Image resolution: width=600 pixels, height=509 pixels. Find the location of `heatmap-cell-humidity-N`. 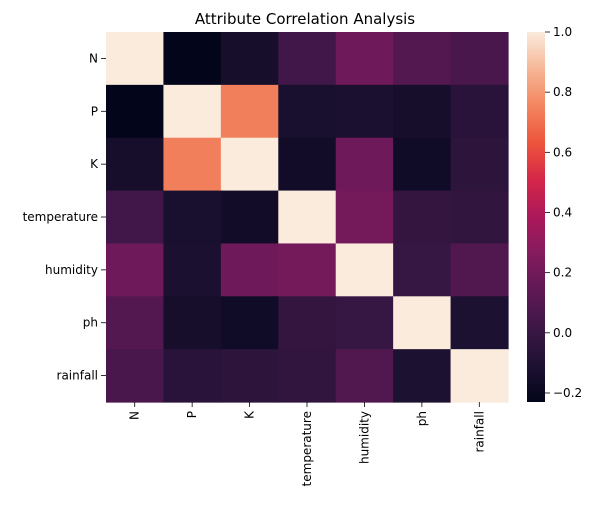

heatmap-cell-humidity-N is located at coordinates (135, 270).